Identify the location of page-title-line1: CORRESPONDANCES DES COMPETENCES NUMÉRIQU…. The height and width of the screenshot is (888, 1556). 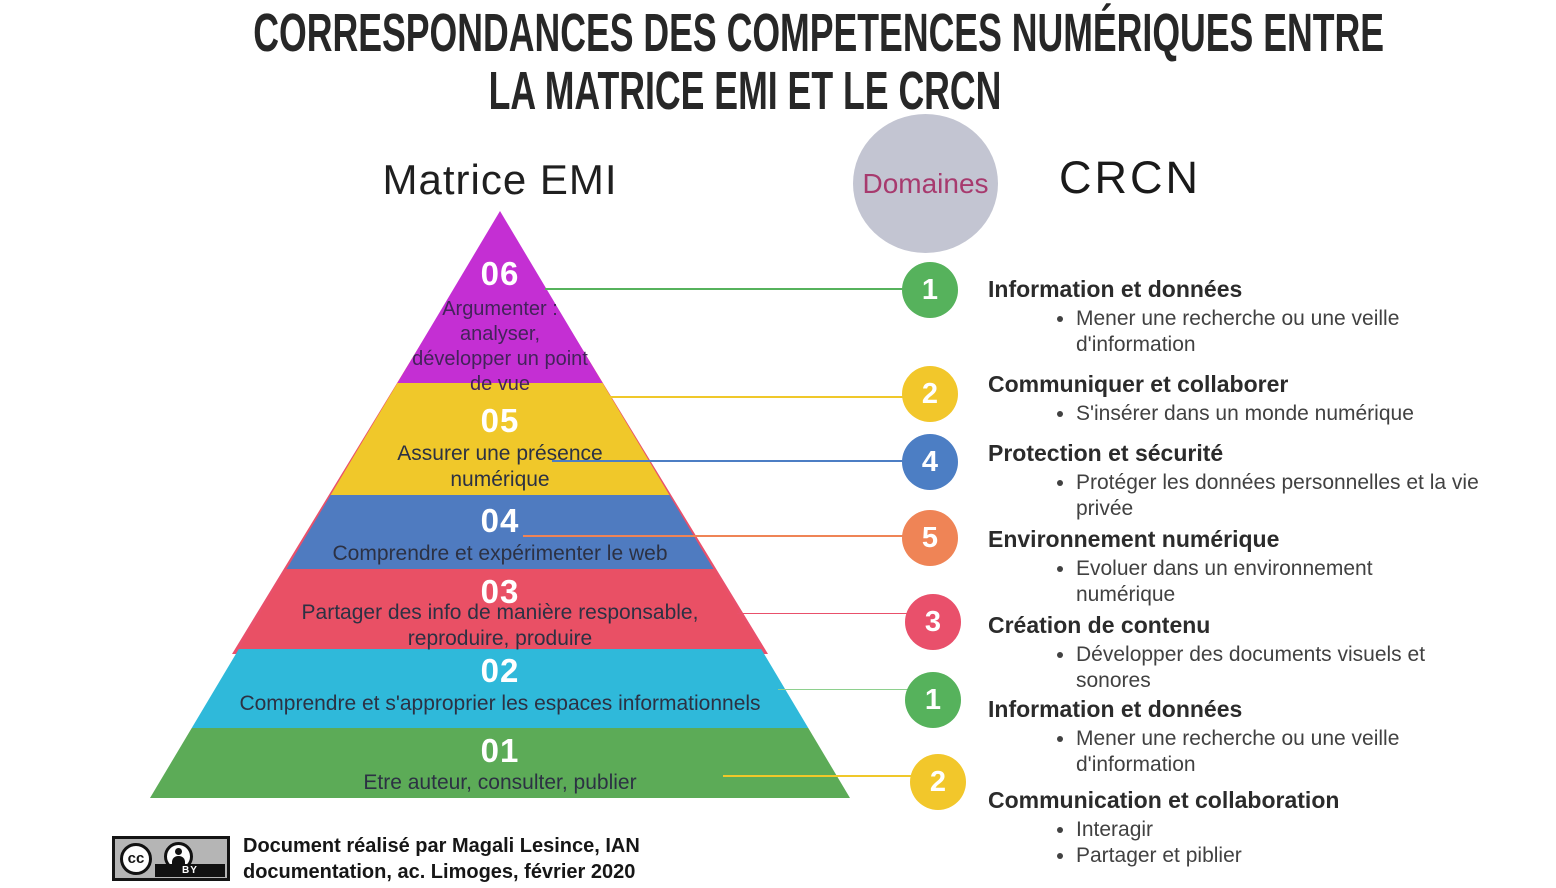
(819, 33).